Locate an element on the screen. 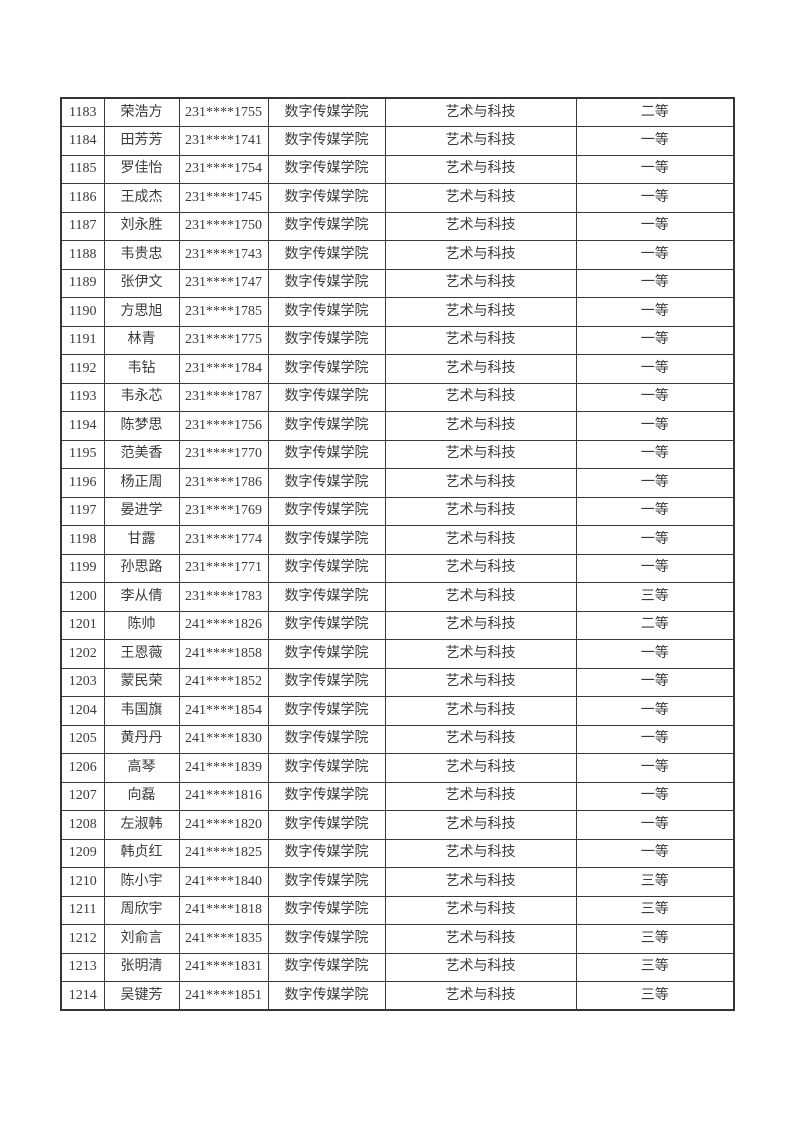 This screenshot has height=1122, width=793. cell-index: 1200 is located at coordinates (82, 597).